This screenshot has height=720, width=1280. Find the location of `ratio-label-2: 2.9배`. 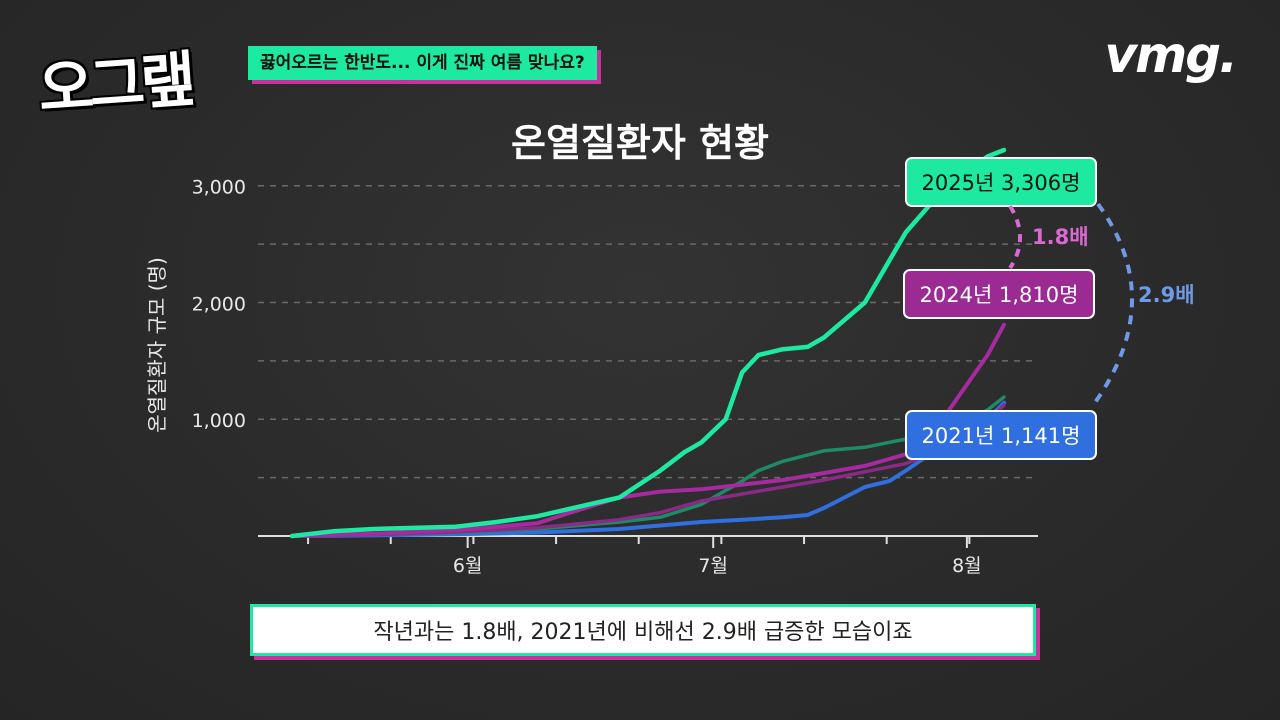

ratio-label-2: 2.9배 is located at coordinates (1166, 295).